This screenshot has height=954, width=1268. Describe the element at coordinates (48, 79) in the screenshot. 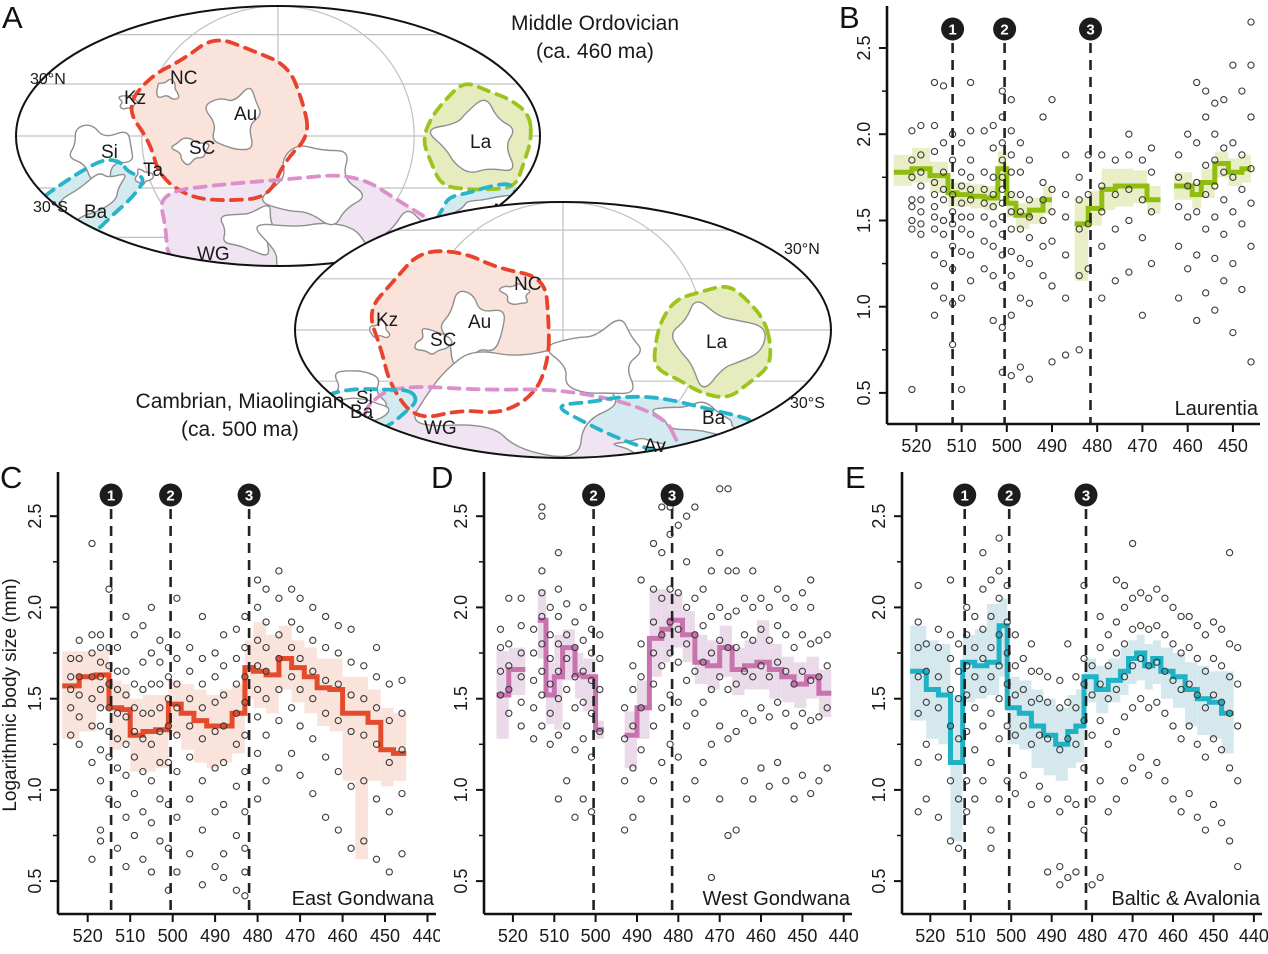

I see `latitude-label: 30°N` at that location.